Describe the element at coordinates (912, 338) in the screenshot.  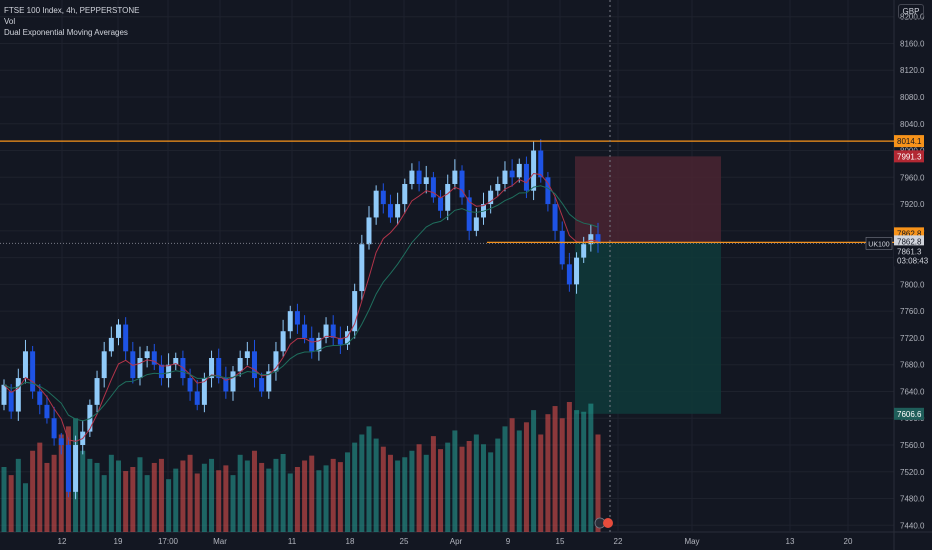
I see `y-tick-label: 7720.0` at that location.